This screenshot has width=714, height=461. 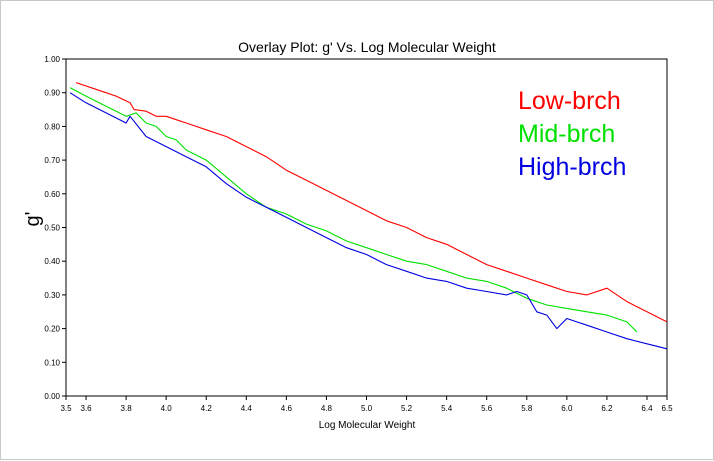 I want to click on x-tick-label: 4.0, so click(x=167, y=408).